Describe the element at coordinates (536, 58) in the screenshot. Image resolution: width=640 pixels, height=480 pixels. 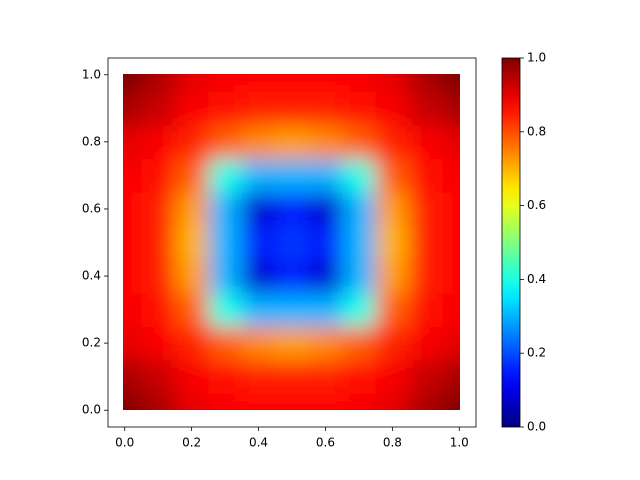
I see `colorbar-tick-label: 1.0` at that location.